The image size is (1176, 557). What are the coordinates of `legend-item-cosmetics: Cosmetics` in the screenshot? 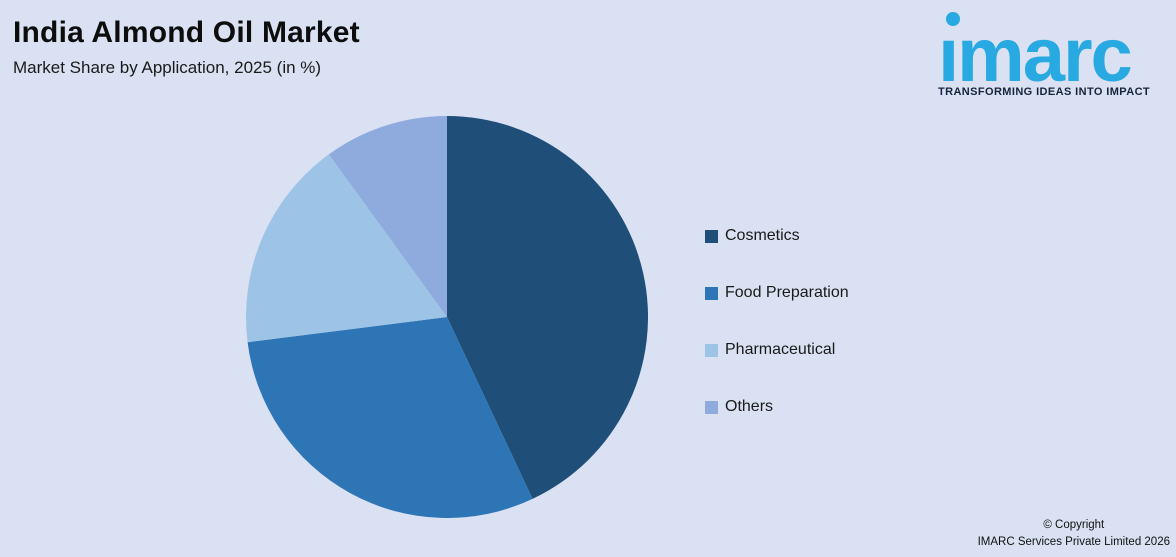 It's located at (777, 235).